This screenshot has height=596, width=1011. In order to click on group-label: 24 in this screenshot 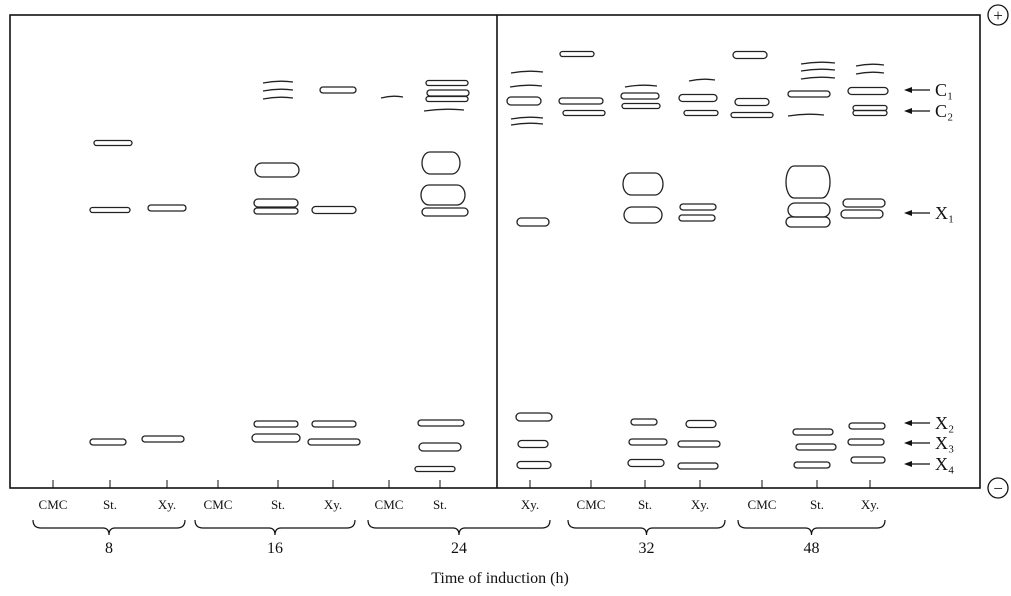, I will do `click(459, 548)`.